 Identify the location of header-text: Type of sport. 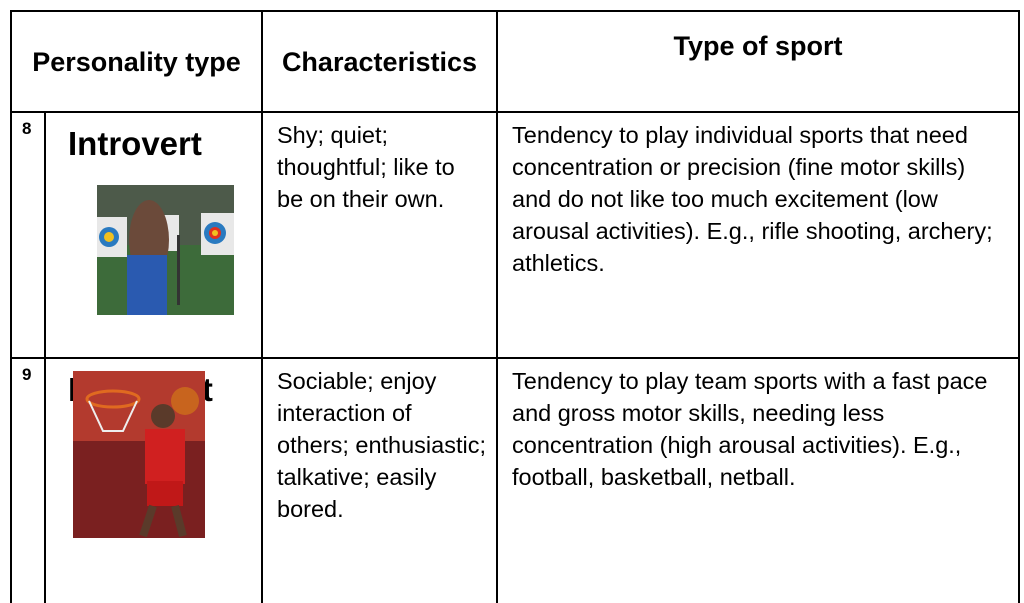
(758, 46).